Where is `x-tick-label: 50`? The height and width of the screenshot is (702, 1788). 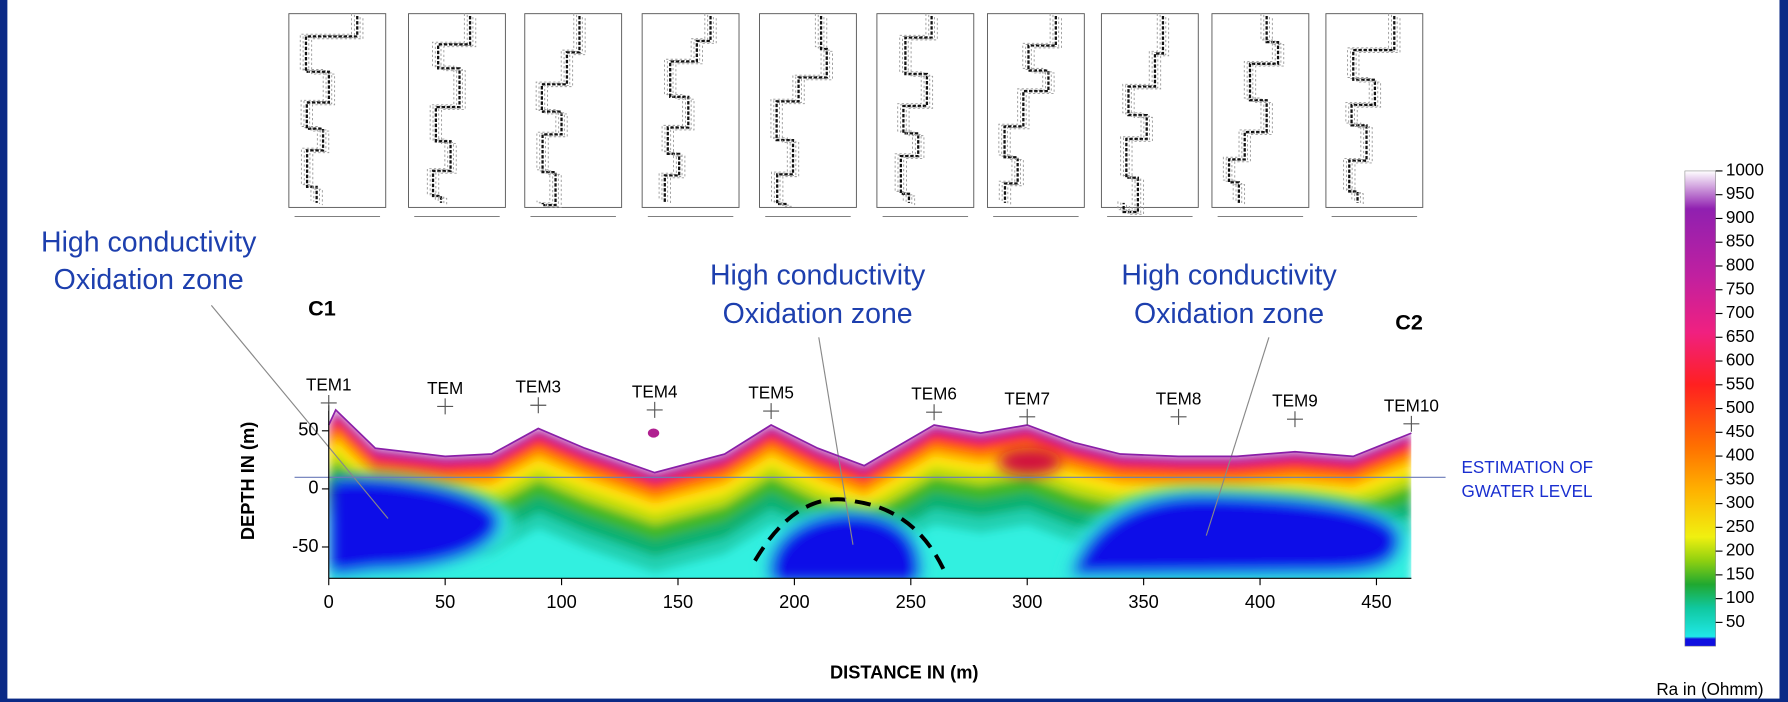 x-tick-label: 50 is located at coordinates (445, 601).